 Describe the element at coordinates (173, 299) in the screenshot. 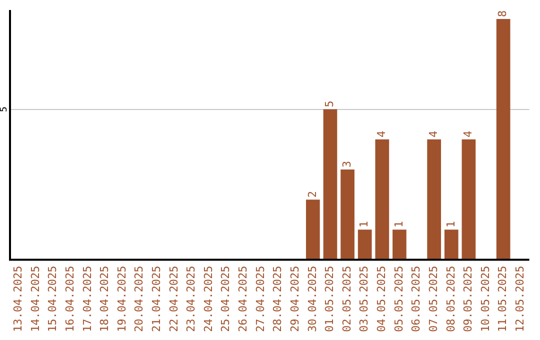

I see `x-tick-label: 22.04.2025` at that location.